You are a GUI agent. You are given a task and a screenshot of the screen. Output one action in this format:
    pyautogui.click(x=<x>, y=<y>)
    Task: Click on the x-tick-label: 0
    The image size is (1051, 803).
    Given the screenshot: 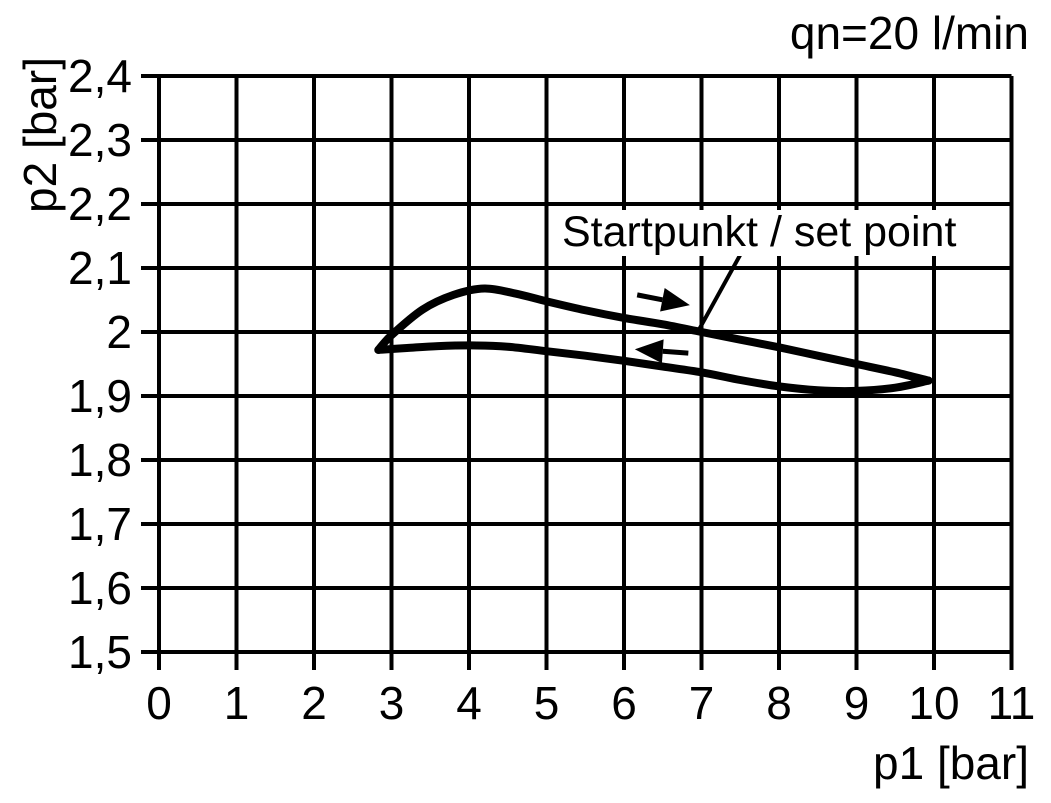 What is the action you would take?
    pyautogui.click(x=159, y=703)
    